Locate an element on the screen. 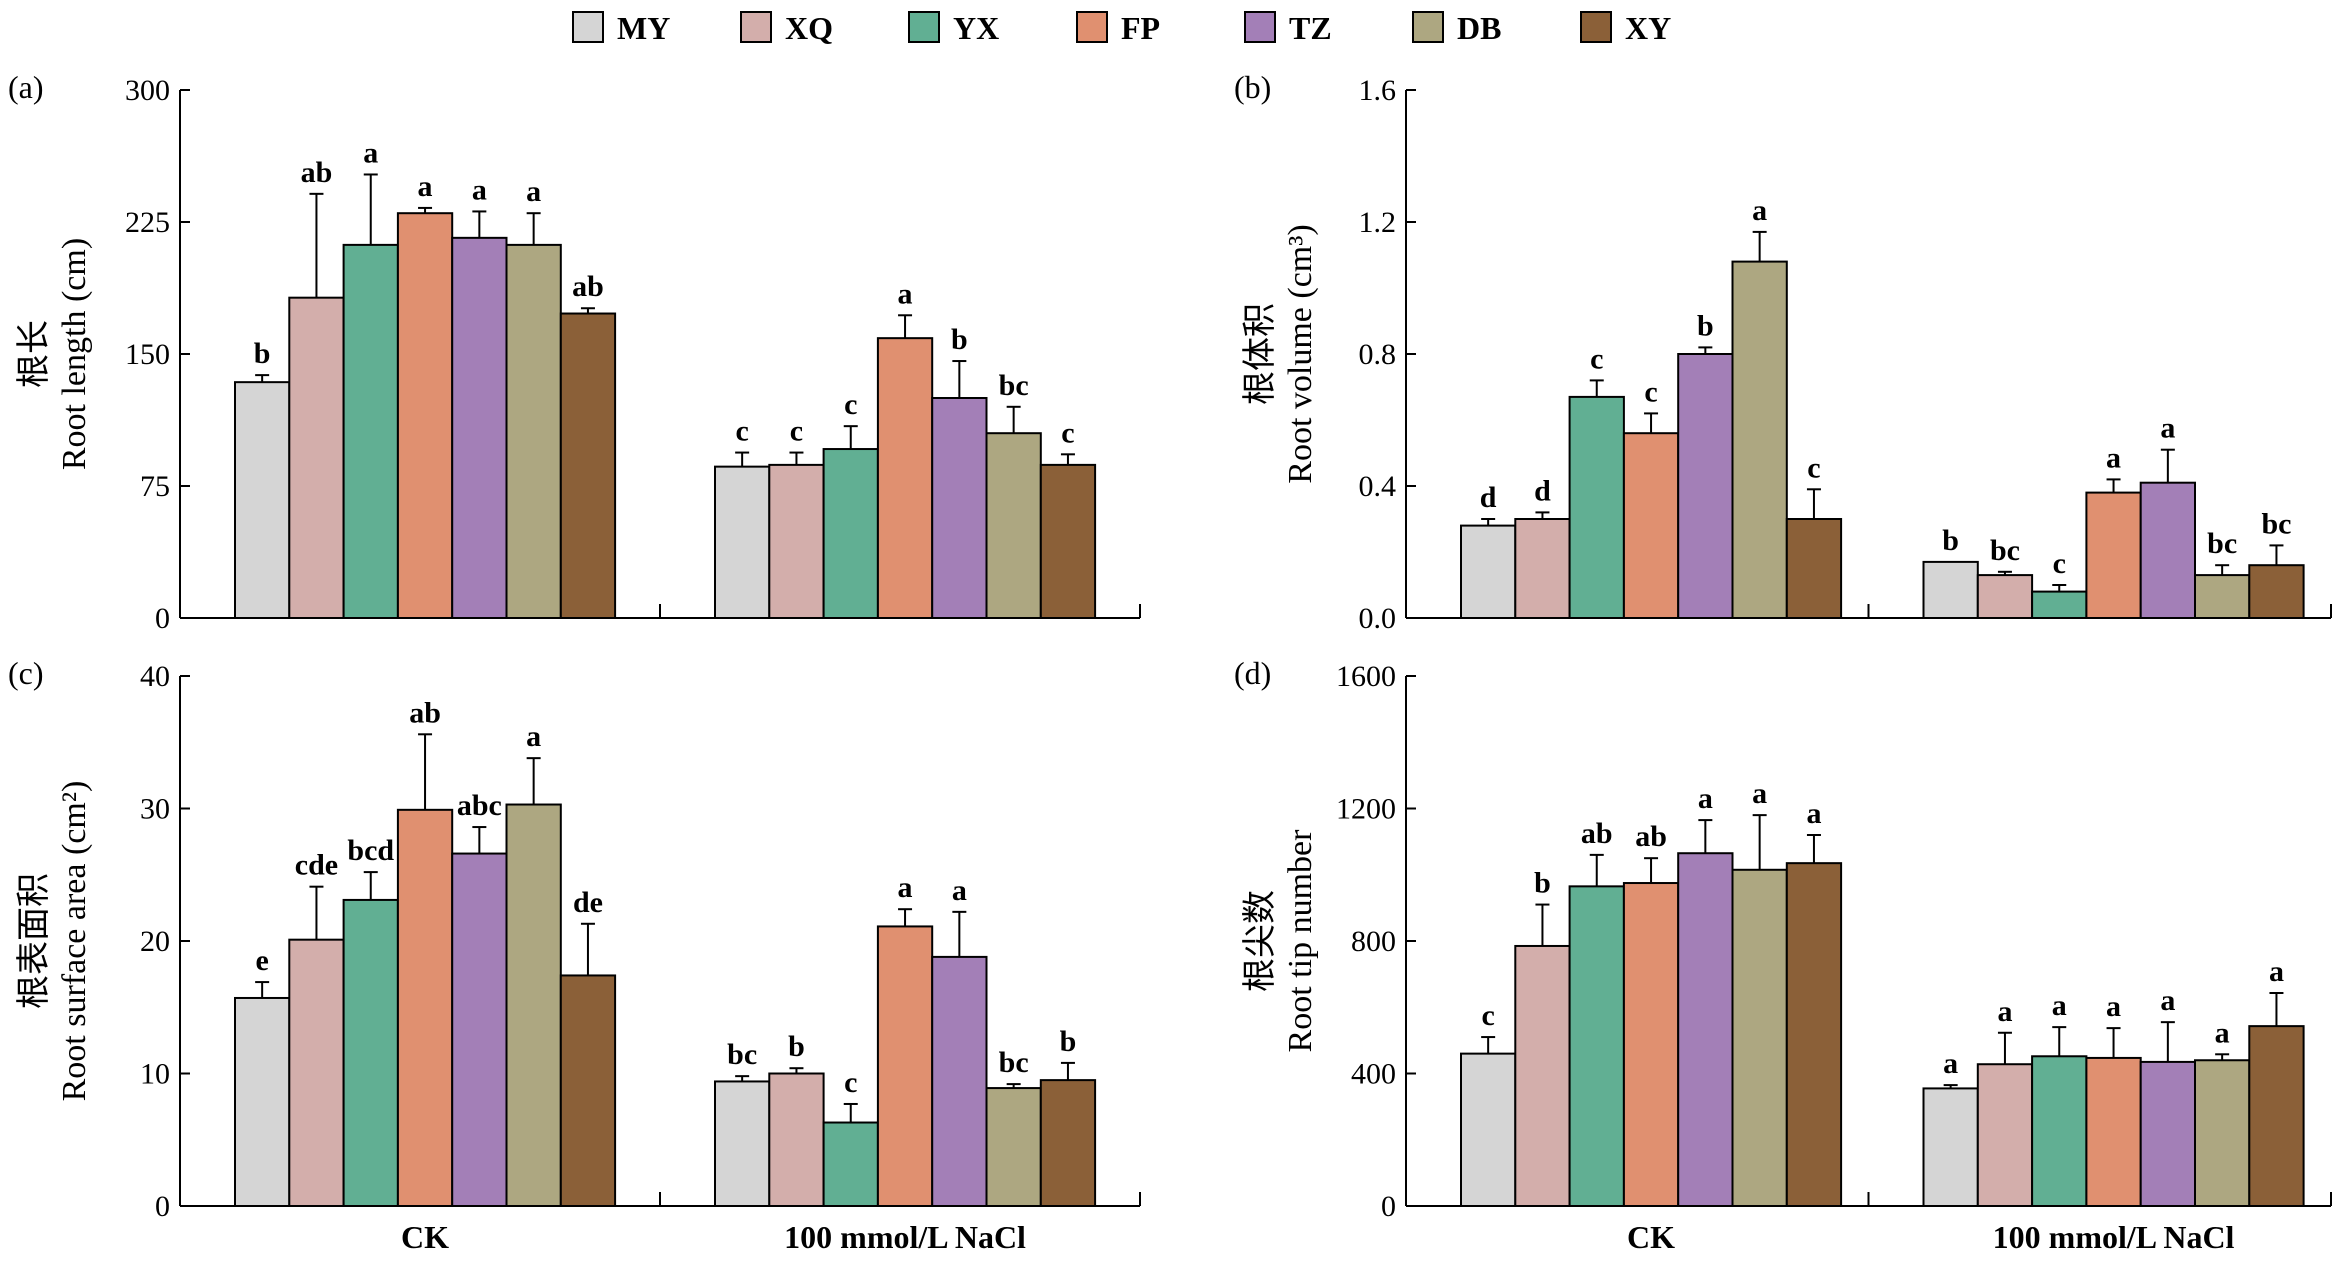 This screenshot has height=1272, width=2346. y-tick-label: 0.0 is located at coordinates (1378, 618).